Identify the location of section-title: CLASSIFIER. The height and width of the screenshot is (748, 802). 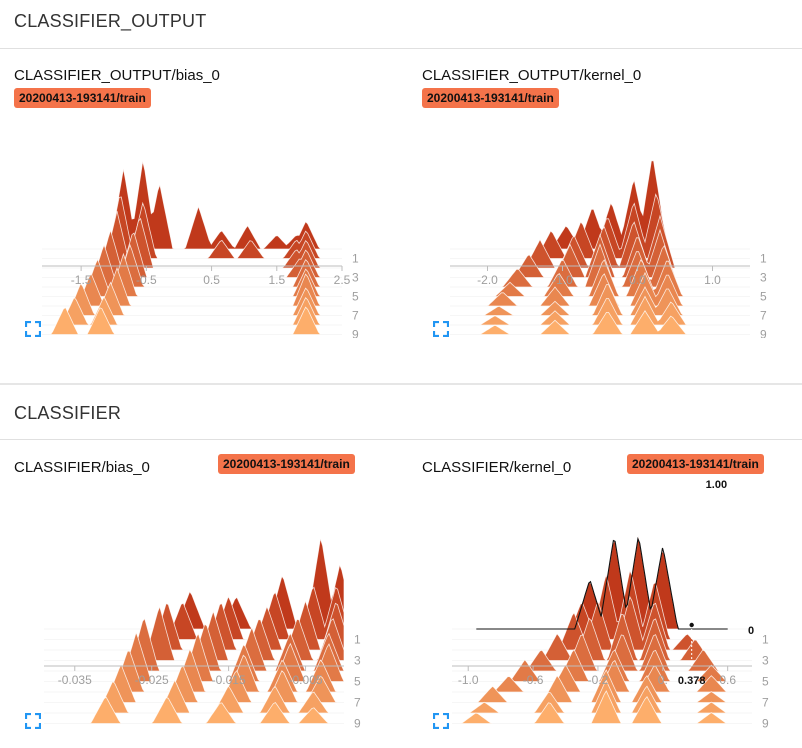
(68, 413).